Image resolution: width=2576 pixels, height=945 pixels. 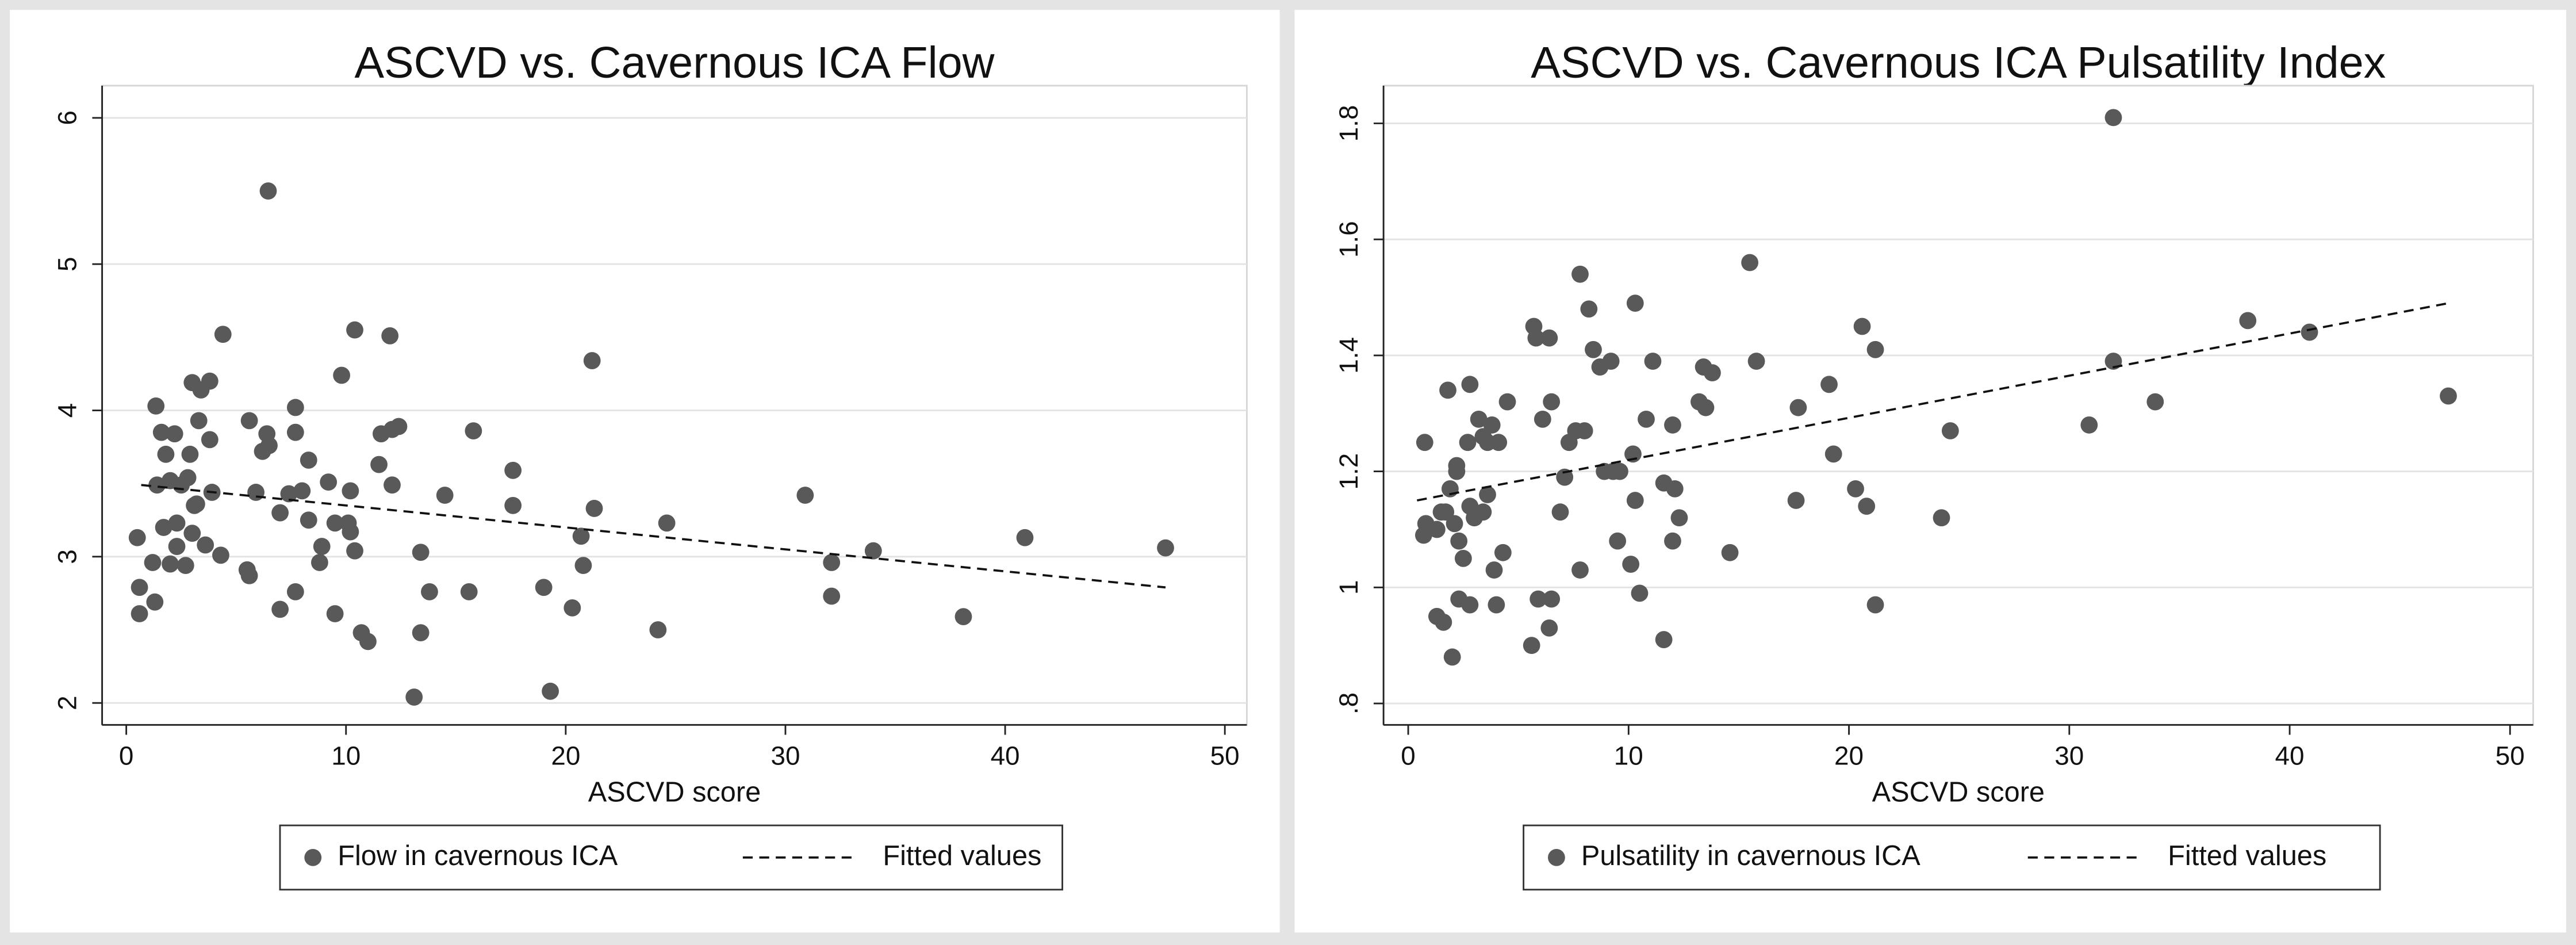 What do you see at coordinates (1849, 756) in the screenshot?
I see `x-tick-label: 20` at bounding box center [1849, 756].